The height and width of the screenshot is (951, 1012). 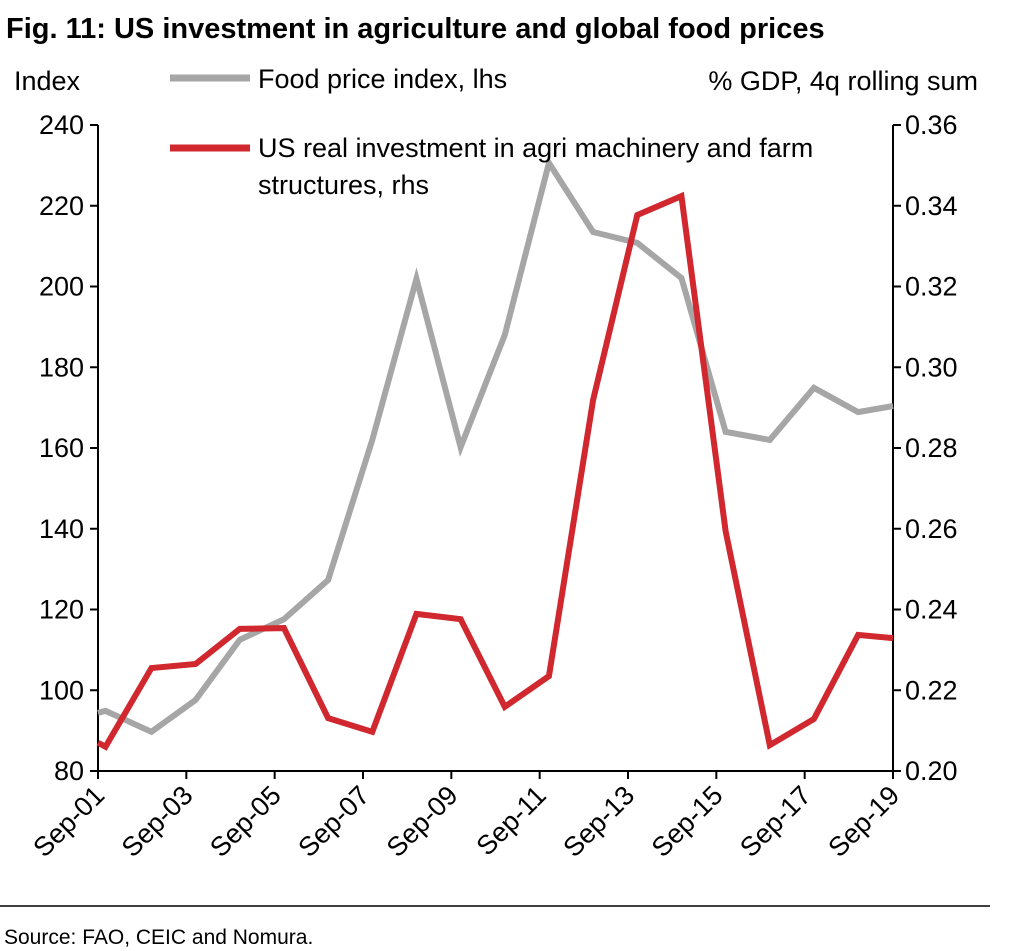 I want to click on y-tick-label: 240, so click(x=61, y=125).